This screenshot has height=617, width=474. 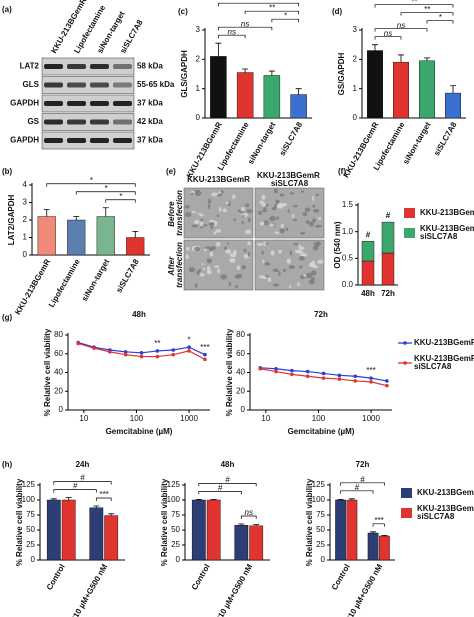 What do you see at coordinates (371, 418) in the screenshot?
I see `x-tick-label: 1000` at bounding box center [371, 418].